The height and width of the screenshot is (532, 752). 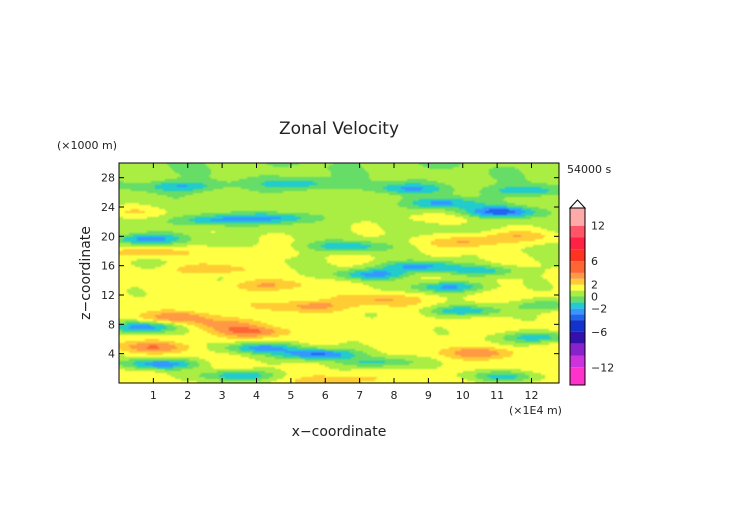 What do you see at coordinates (535, 410) in the screenshot?
I see `x-unit-label: (×1E4 m)` at bounding box center [535, 410].